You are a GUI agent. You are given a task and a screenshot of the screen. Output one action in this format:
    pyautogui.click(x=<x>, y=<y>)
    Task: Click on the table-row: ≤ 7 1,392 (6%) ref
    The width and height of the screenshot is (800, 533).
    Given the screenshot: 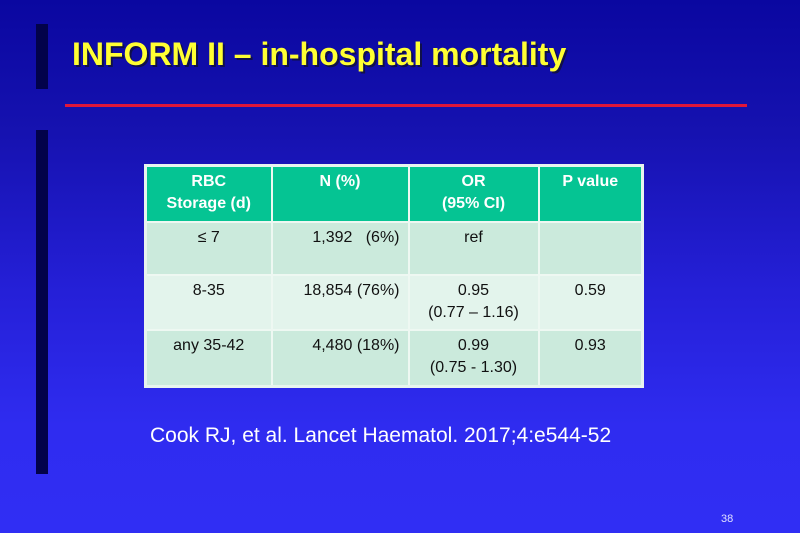 What is the action you would take?
    pyautogui.click(x=394, y=248)
    